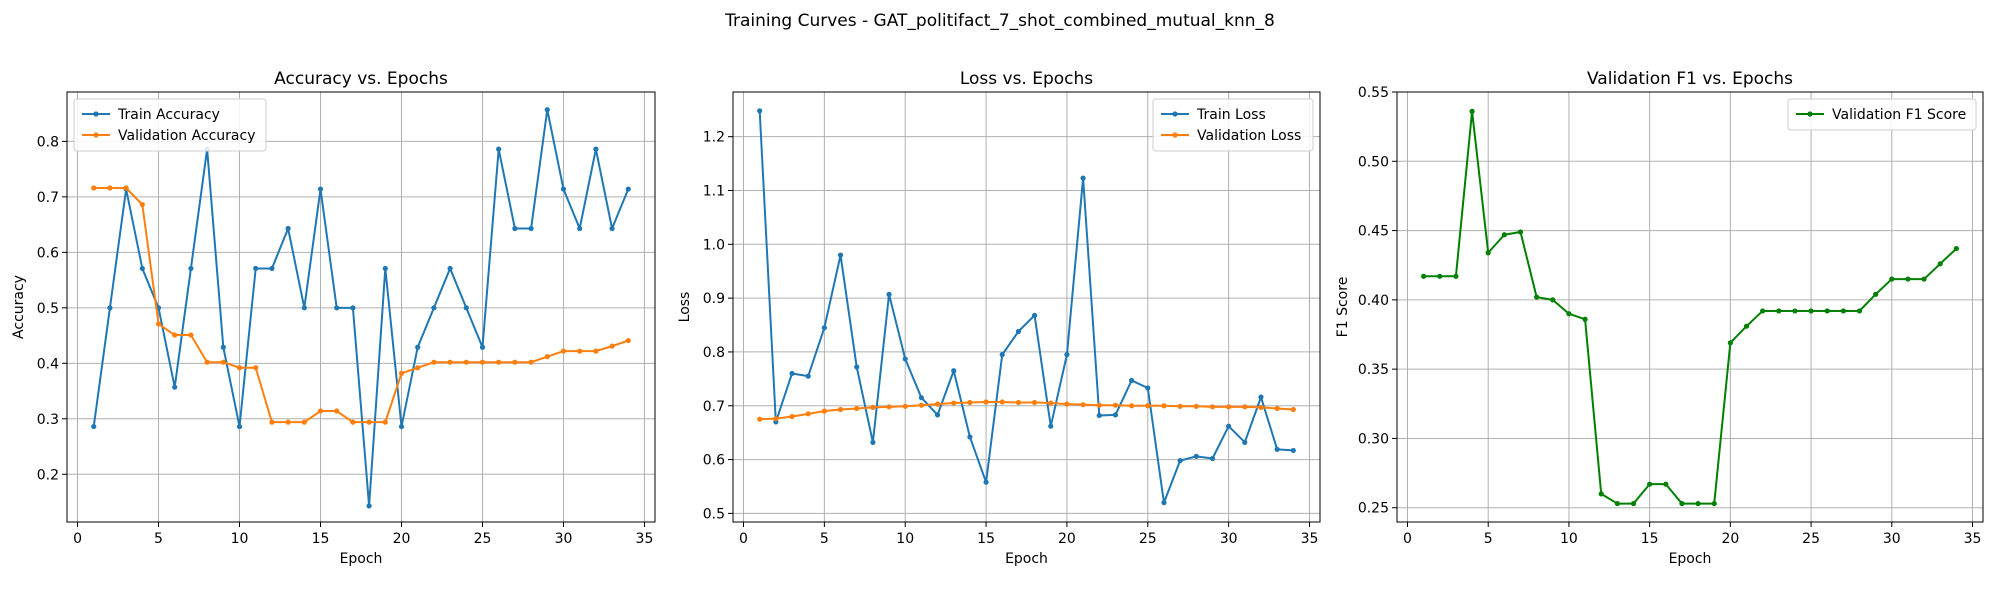 This screenshot has height=604, width=2000. Describe the element at coordinates (361, 79) in the screenshot. I see `chart-title: Accuracy vs. Epochs` at that location.